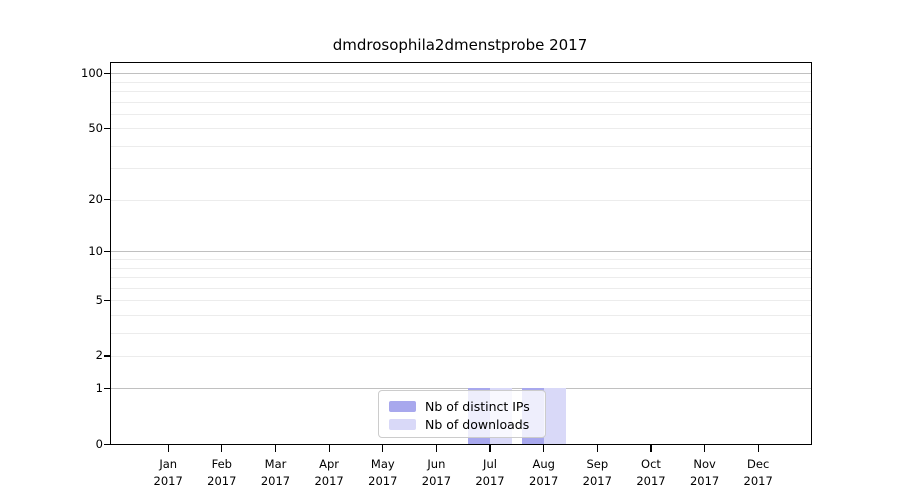 This screenshot has height=500, width=900. I want to click on x-tick-mar, so click(275, 448).